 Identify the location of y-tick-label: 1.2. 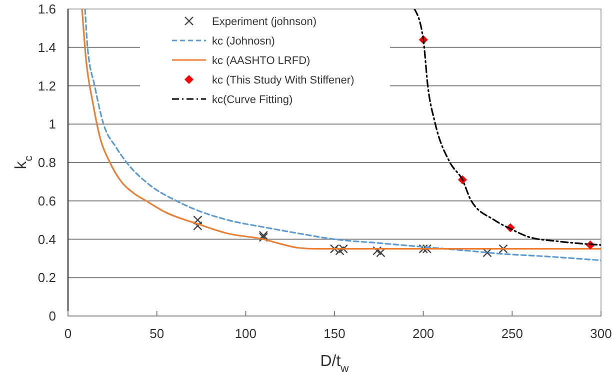
(47, 86).